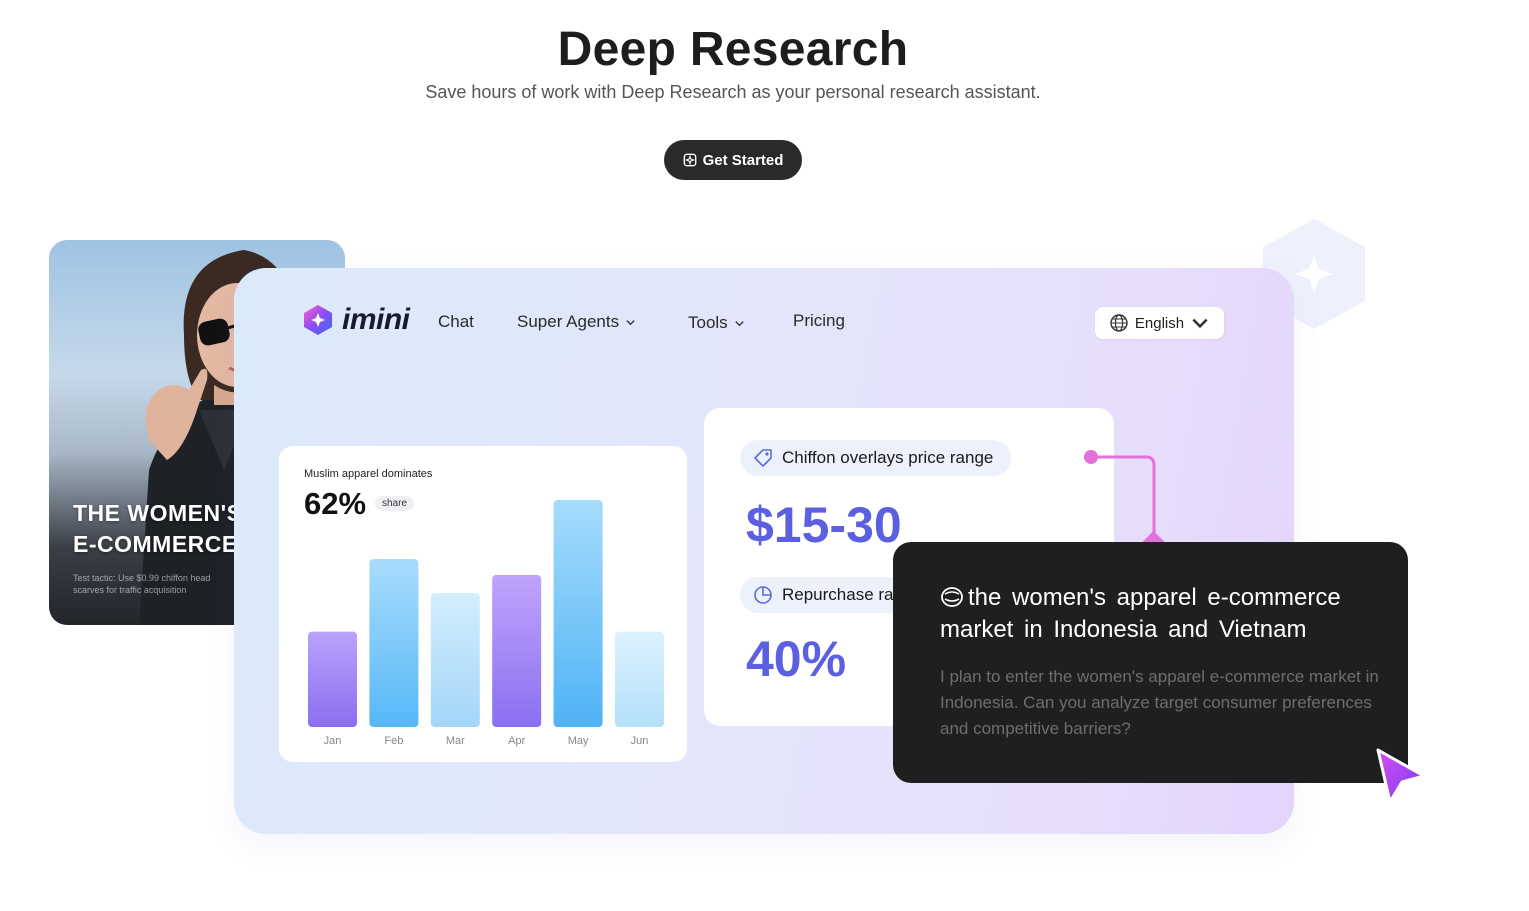 The width and height of the screenshot is (1529, 911). What do you see at coordinates (733, 49) in the screenshot?
I see `page-title: Deep Research` at bounding box center [733, 49].